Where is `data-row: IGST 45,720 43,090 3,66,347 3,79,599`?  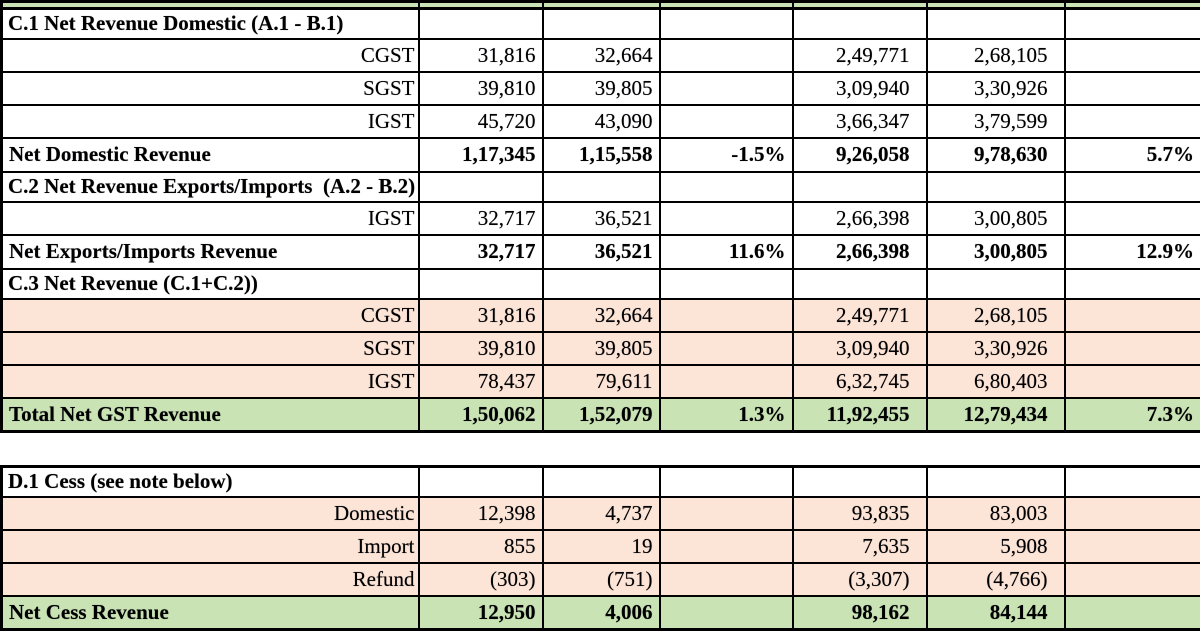
data-row: IGST 45,720 43,090 3,66,347 3,79,599 is located at coordinates (600, 121).